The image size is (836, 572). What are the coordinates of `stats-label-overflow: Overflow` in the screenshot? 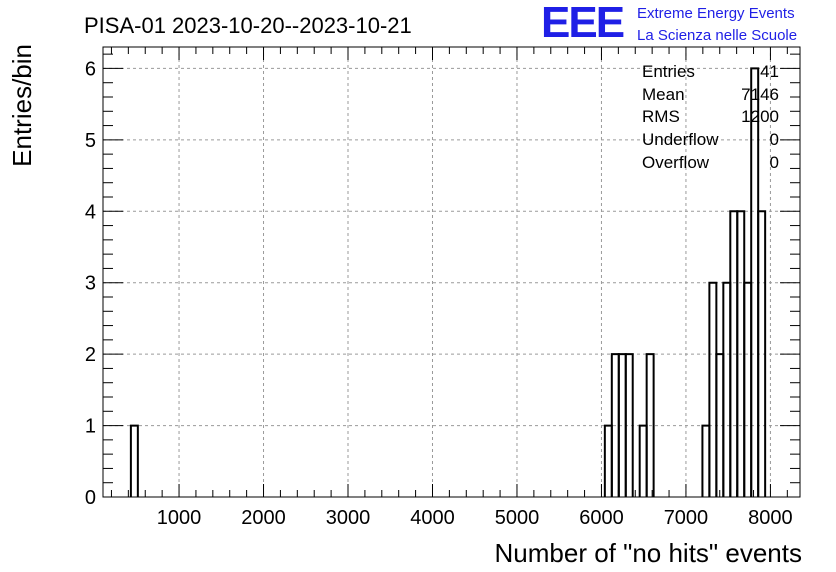 It's located at (676, 162).